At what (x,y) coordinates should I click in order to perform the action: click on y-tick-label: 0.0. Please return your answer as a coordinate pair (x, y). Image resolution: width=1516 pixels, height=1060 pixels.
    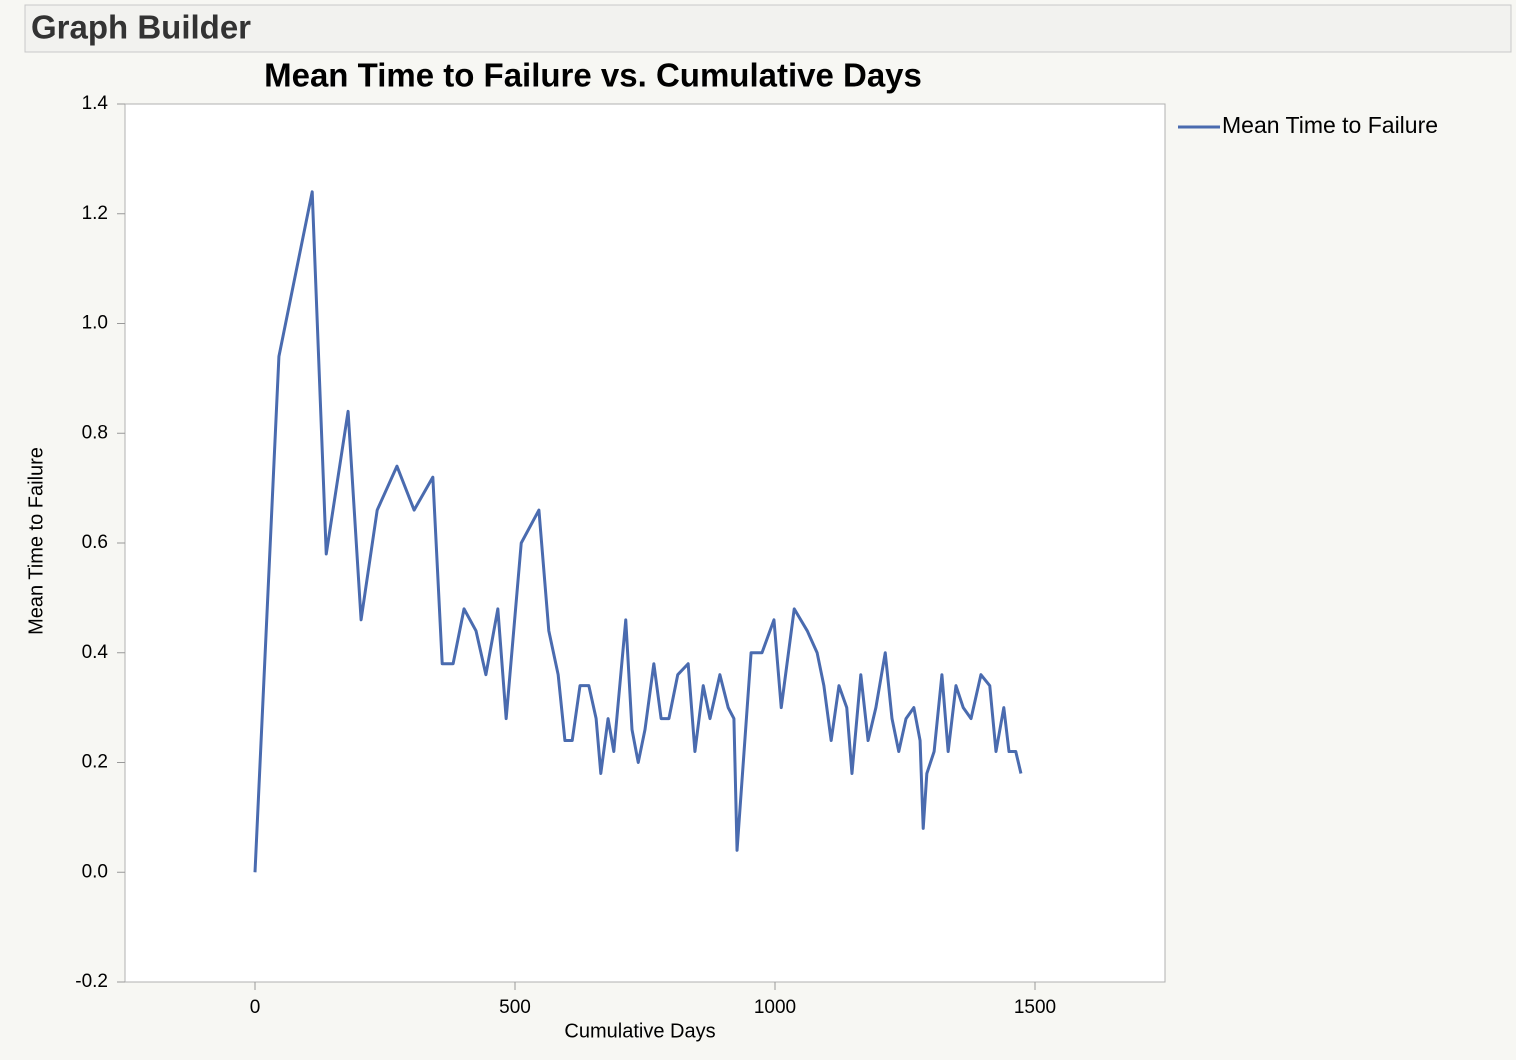
    Looking at the image, I should click on (95, 871).